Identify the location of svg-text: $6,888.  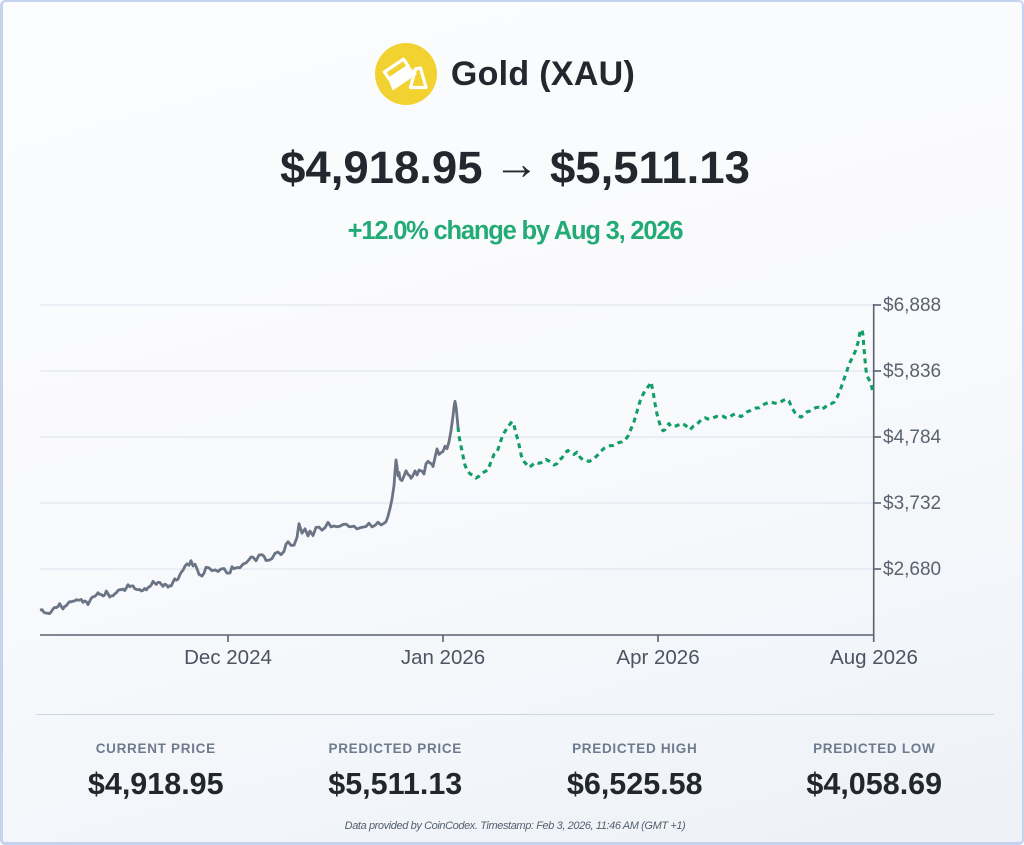
(912, 305).